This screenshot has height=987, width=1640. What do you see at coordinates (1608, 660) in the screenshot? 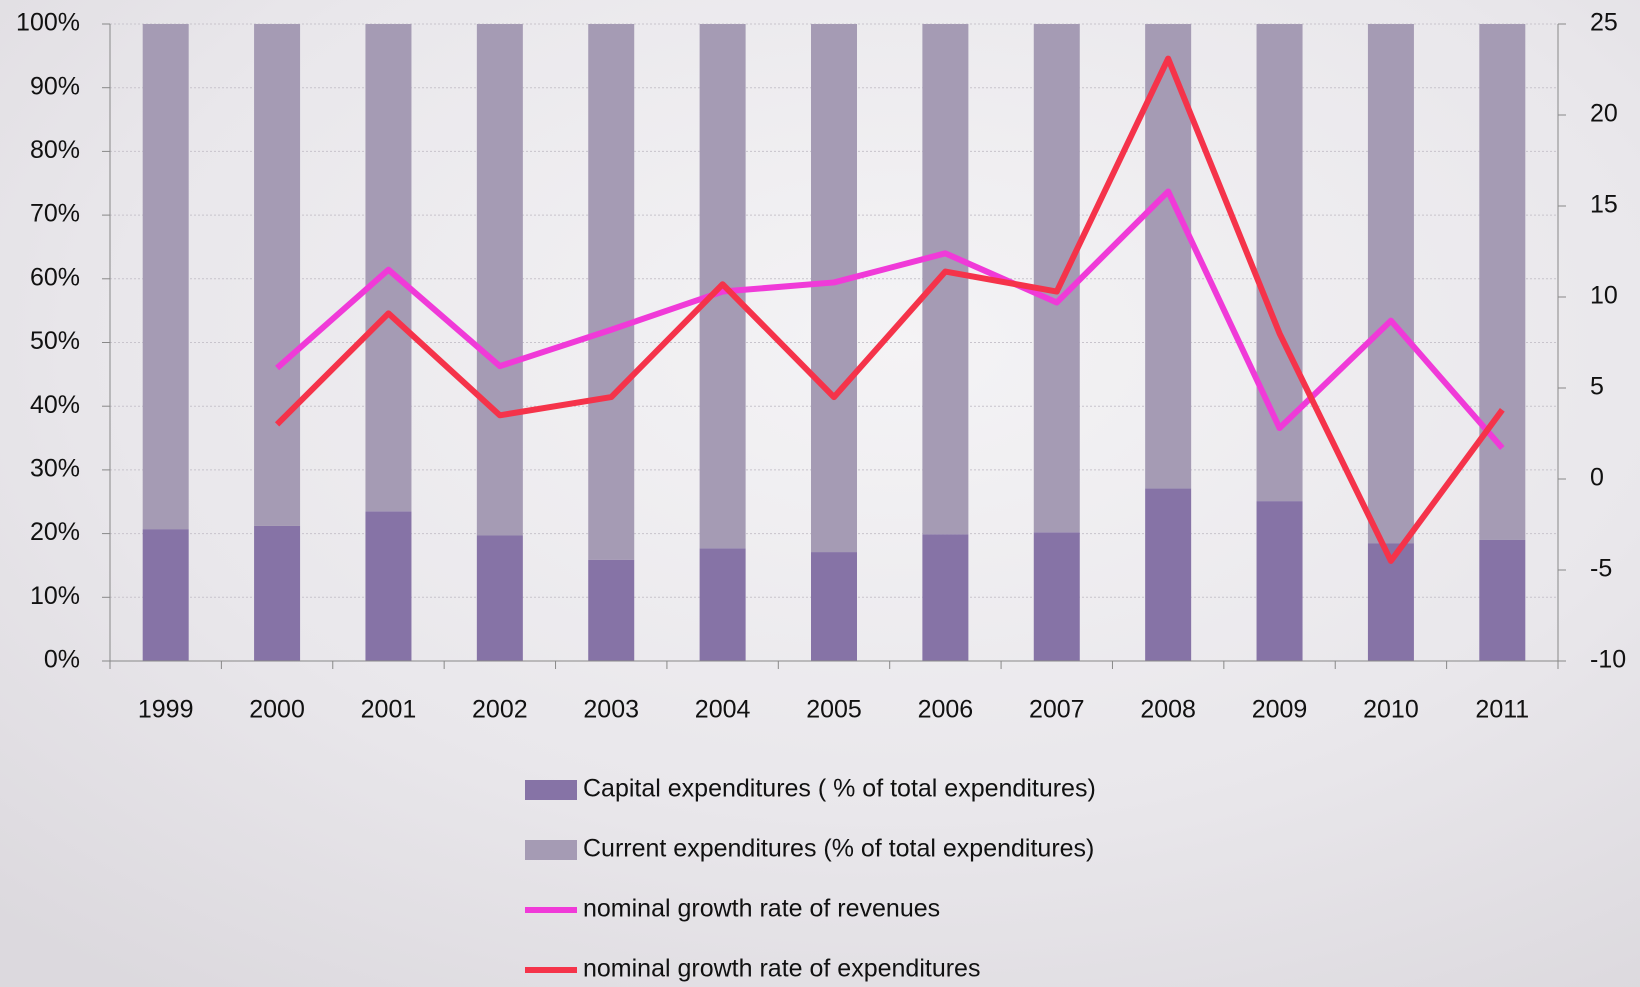
I see `y2-tick-label: -10` at bounding box center [1608, 660].